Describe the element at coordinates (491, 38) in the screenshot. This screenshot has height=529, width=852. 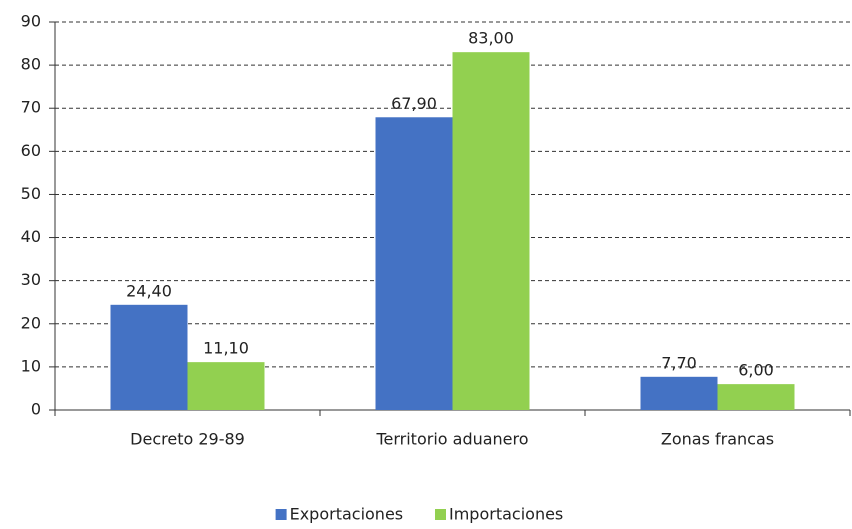
I see `value-label: 83,00` at that location.